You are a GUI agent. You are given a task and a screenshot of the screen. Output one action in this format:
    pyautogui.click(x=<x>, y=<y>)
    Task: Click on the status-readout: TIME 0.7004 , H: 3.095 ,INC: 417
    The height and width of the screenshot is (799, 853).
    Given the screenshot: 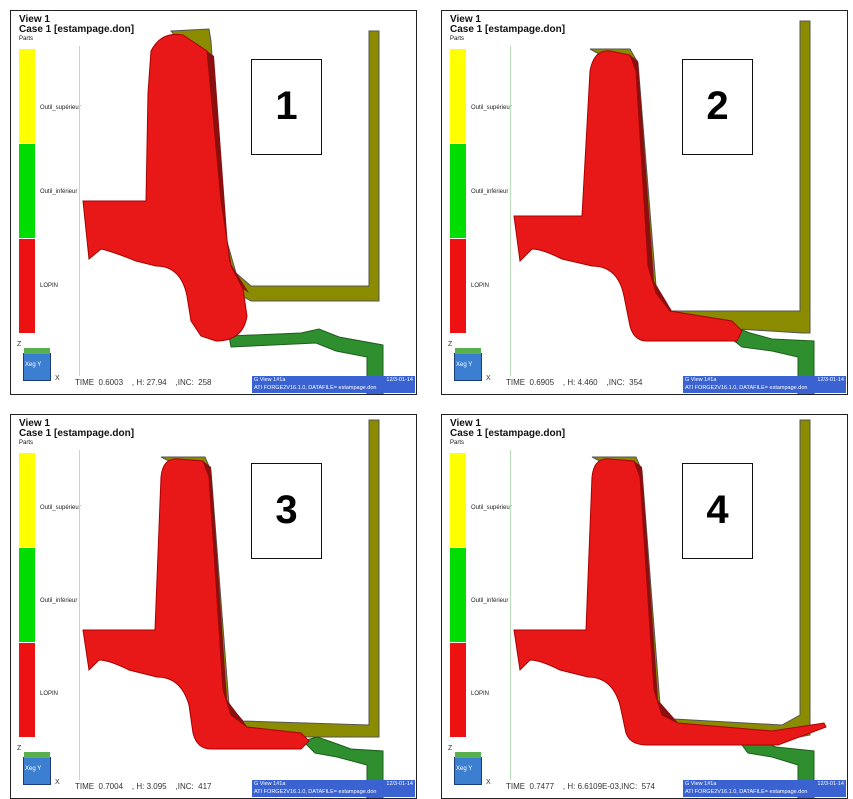 What is the action you would take?
    pyautogui.click(x=143, y=786)
    